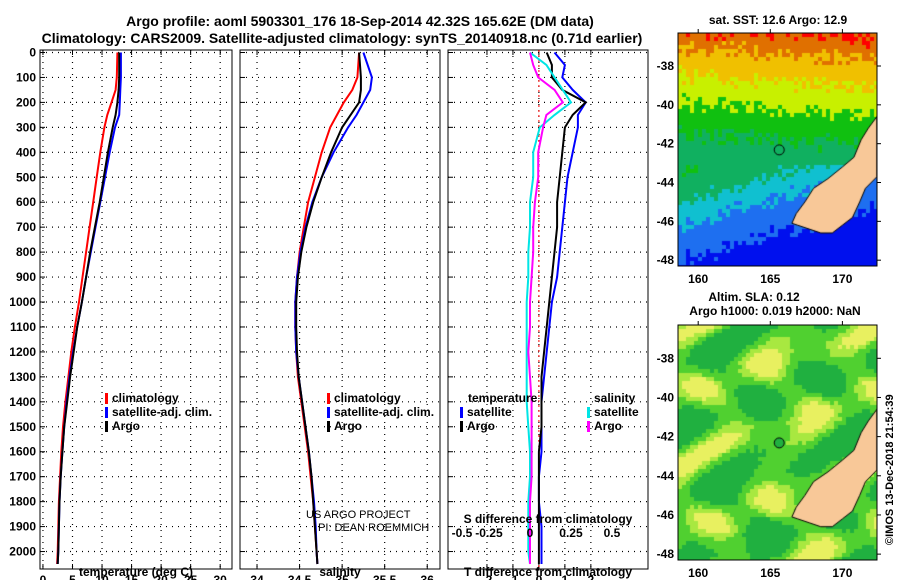  I want to click on credit-line1: US ARGO PROJECT, so click(358, 515).